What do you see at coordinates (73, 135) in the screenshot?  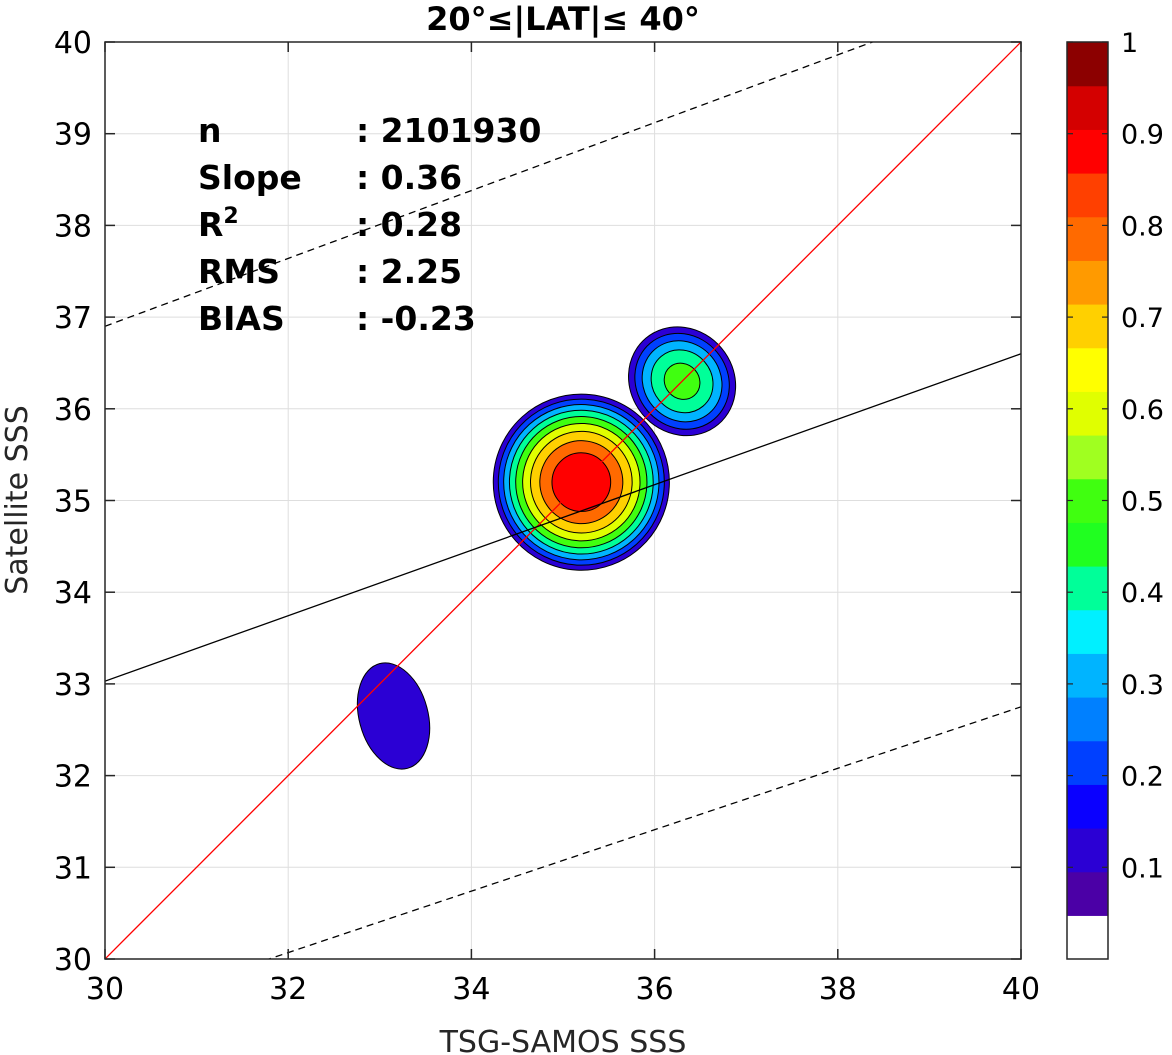 I see `y-tick-label: 39` at bounding box center [73, 135].